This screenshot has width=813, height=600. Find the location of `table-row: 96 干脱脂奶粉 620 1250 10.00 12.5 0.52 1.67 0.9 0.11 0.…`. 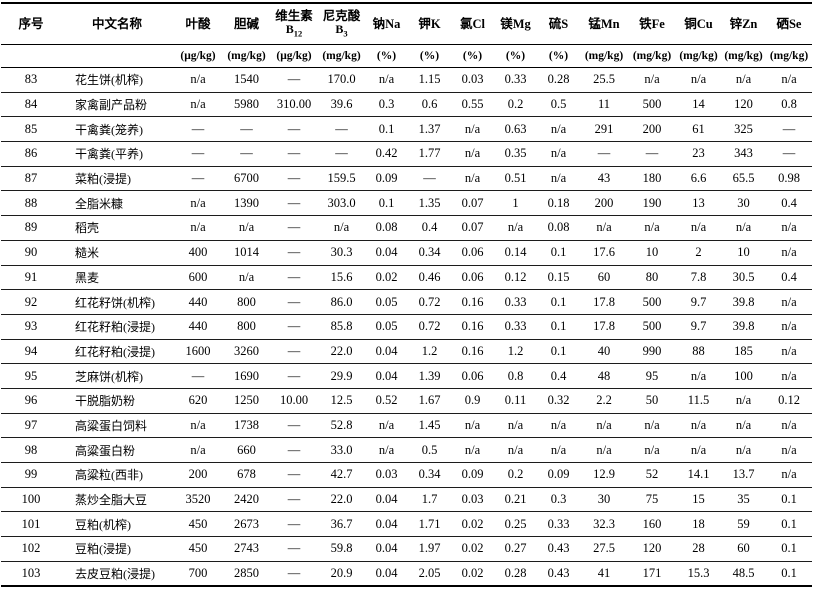

table-row: 96 干脱脂奶粉 620 1250 10.00 12.5 0.52 1.67 0.9 0.11 0.… is located at coordinates (406, 401).